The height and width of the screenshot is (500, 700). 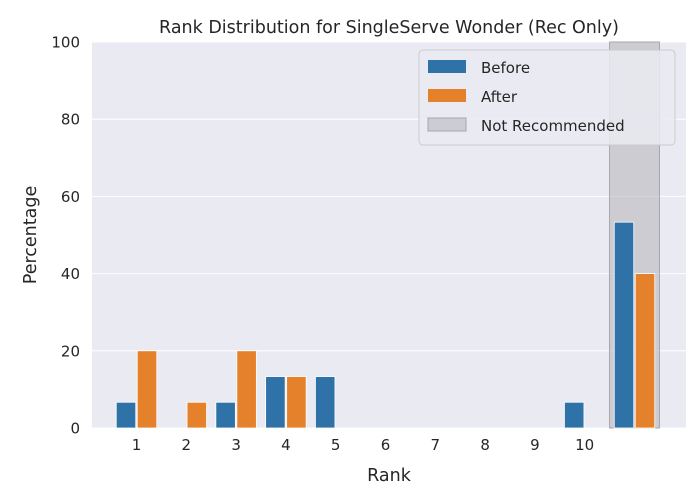 What do you see at coordinates (187, 445) in the screenshot?
I see `x-tick-label: 2` at bounding box center [187, 445].